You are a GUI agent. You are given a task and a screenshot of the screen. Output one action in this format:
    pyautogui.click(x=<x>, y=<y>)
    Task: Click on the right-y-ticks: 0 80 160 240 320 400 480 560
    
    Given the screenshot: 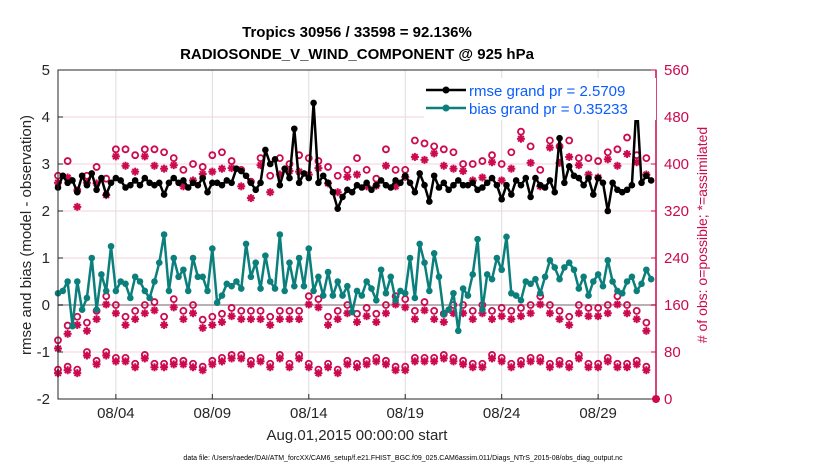 What is the action you would take?
    pyautogui.click(x=670, y=235)
    